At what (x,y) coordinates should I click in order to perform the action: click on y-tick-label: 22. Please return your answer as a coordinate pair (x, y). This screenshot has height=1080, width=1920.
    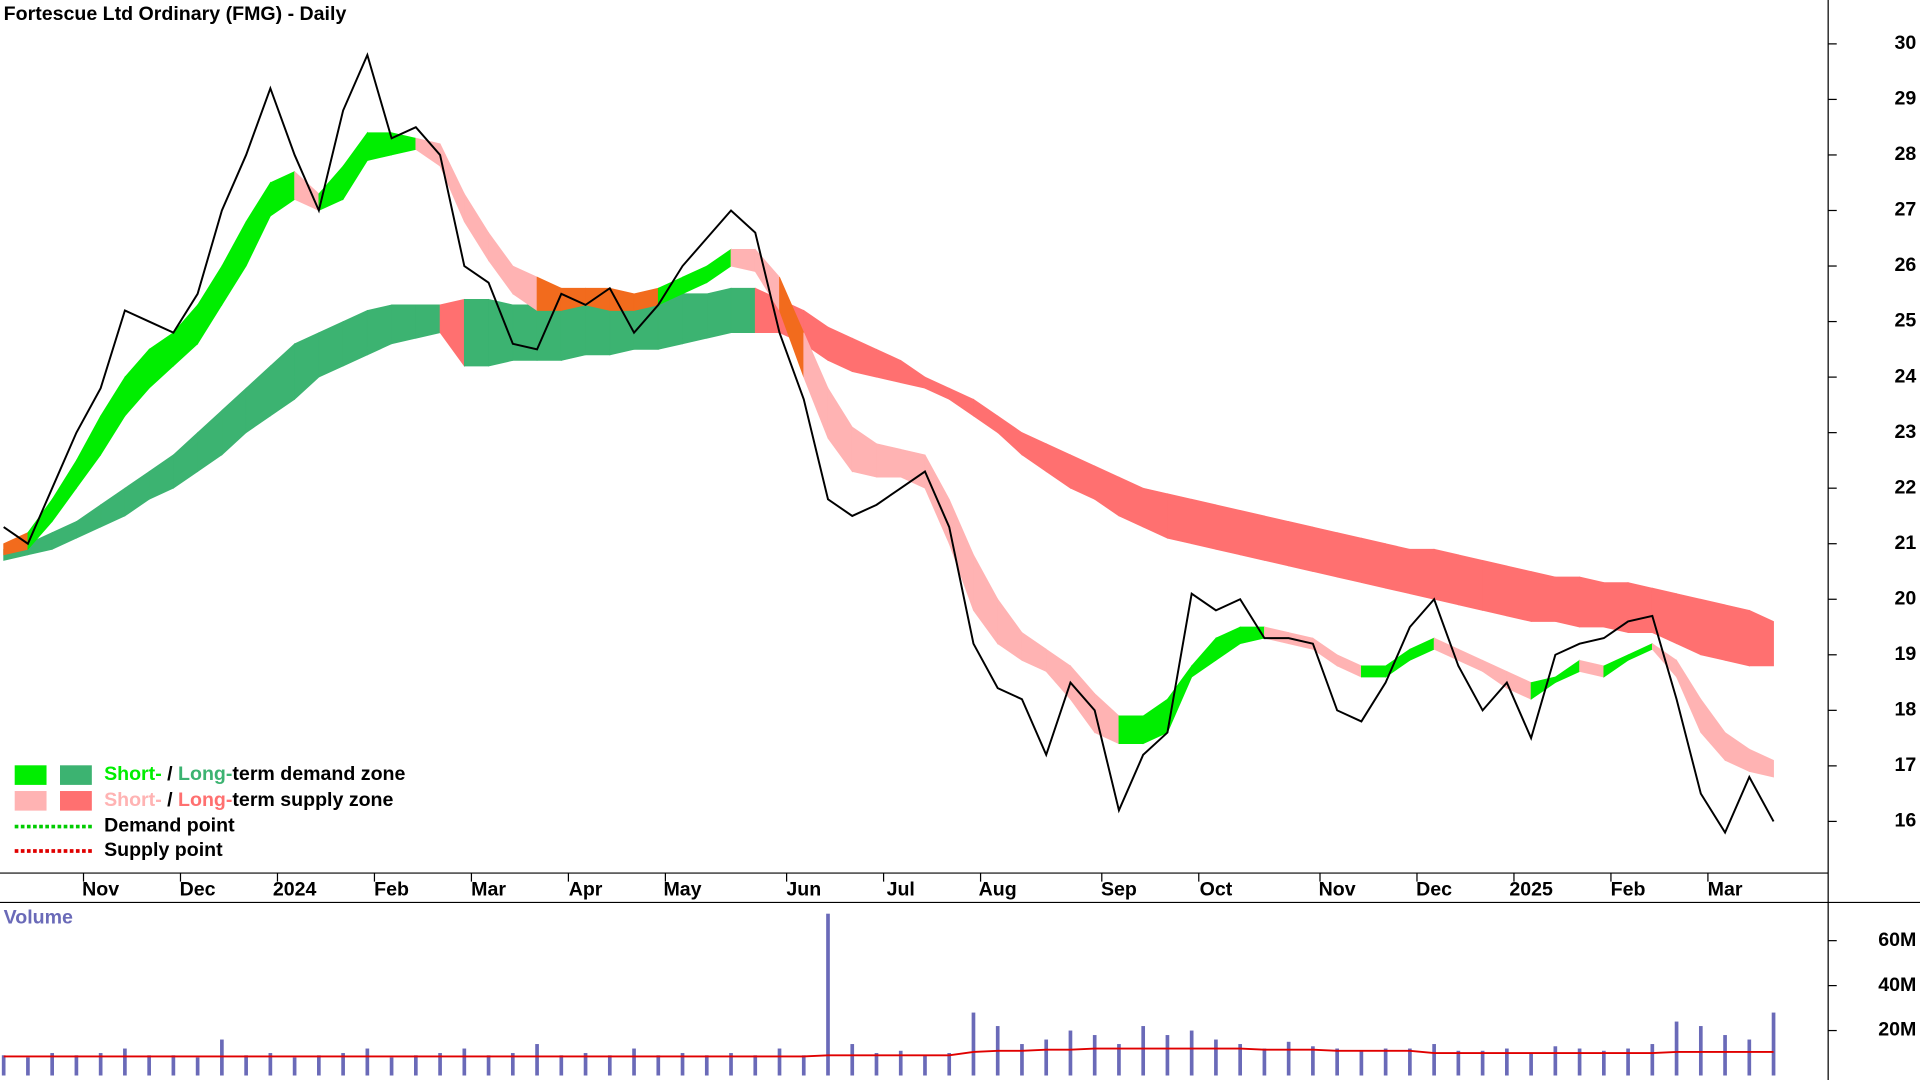
    Looking at the image, I should click on (1906, 487).